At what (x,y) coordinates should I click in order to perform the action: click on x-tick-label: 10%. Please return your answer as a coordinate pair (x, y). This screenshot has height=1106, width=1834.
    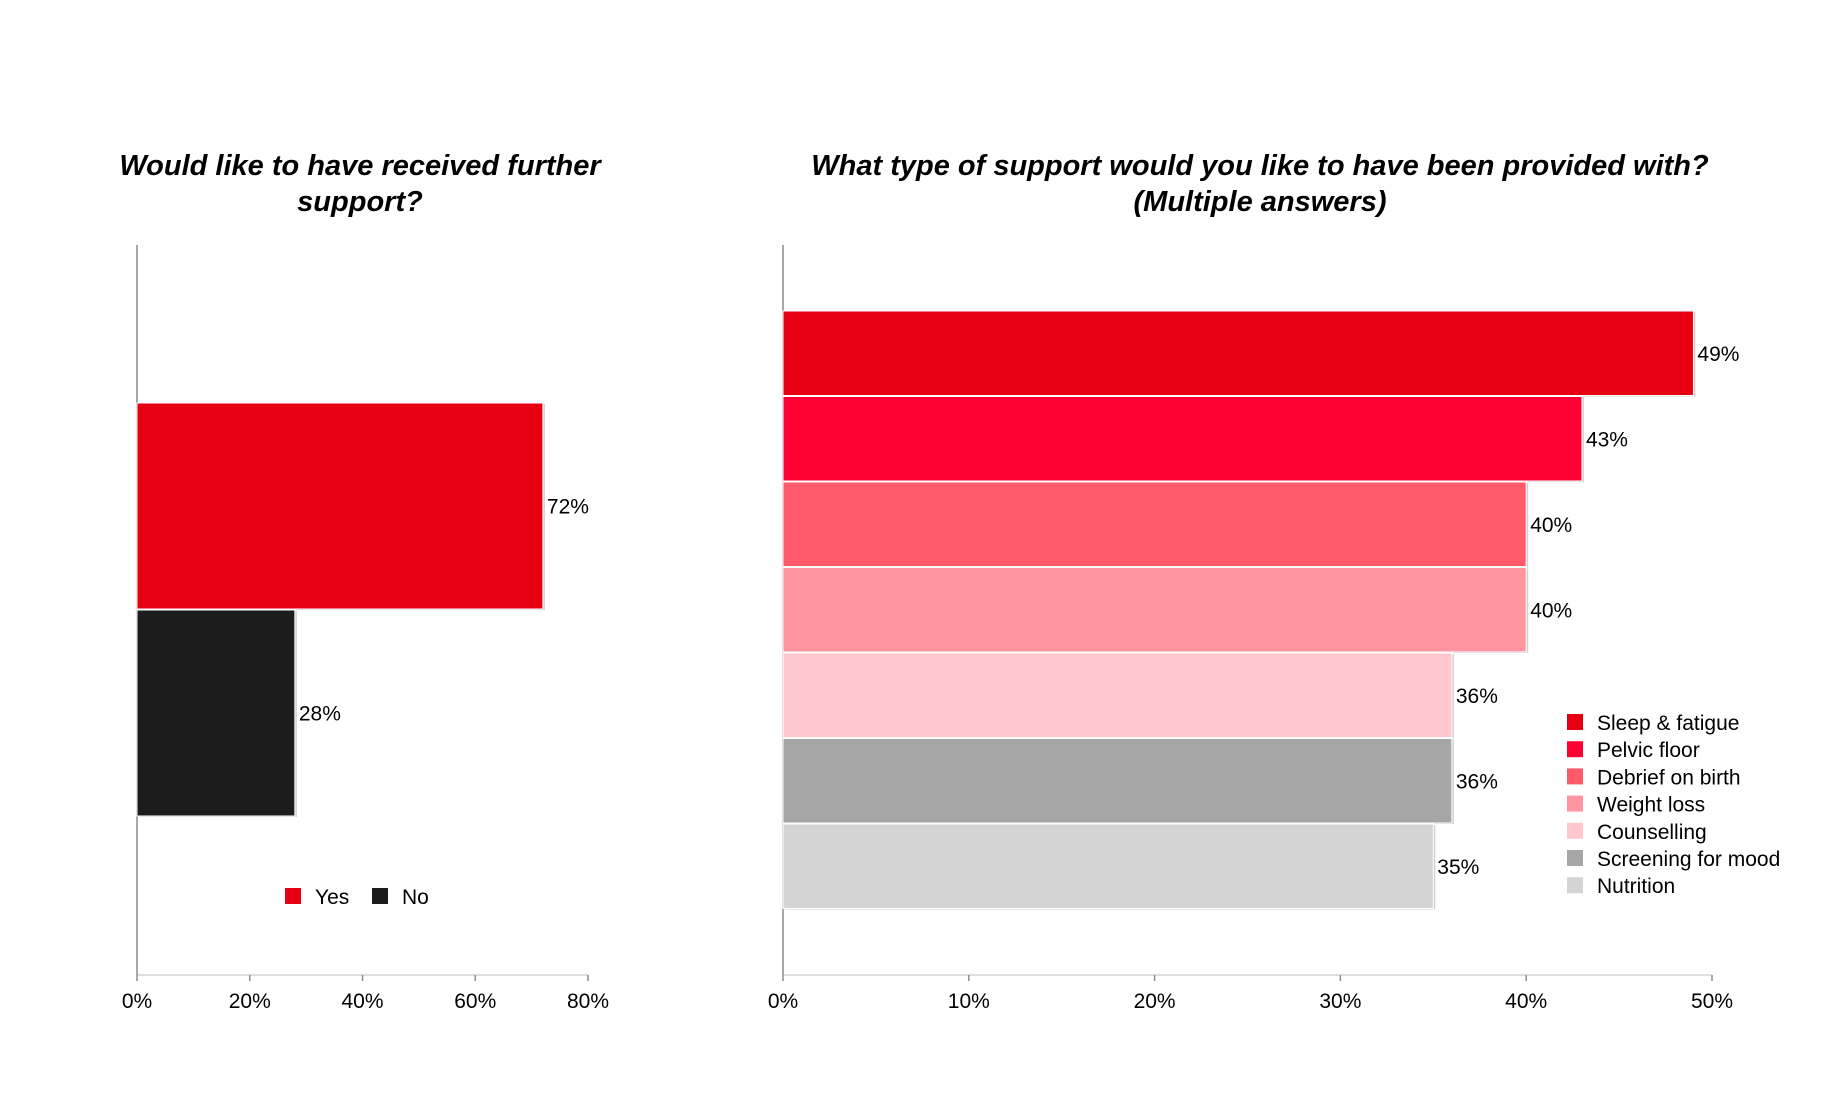
    Looking at the image, I should click on (969, 1001).